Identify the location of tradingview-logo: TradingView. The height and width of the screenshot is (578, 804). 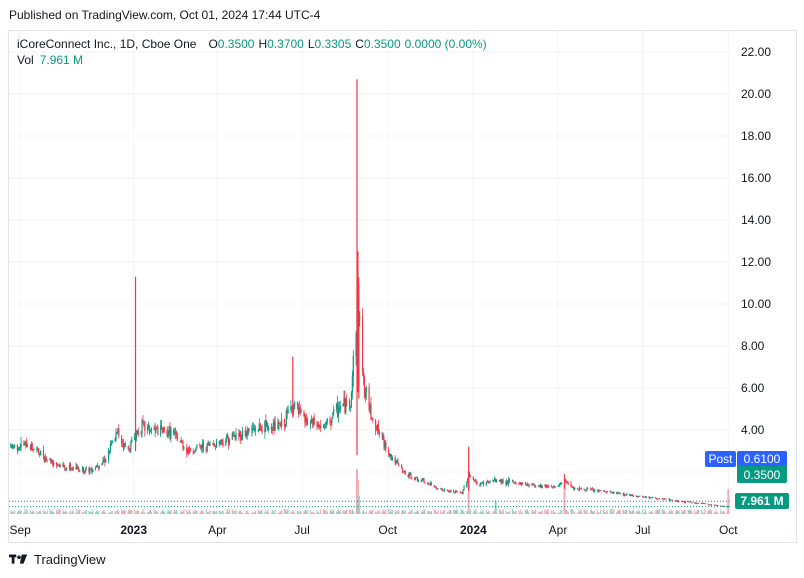
(57, 559).